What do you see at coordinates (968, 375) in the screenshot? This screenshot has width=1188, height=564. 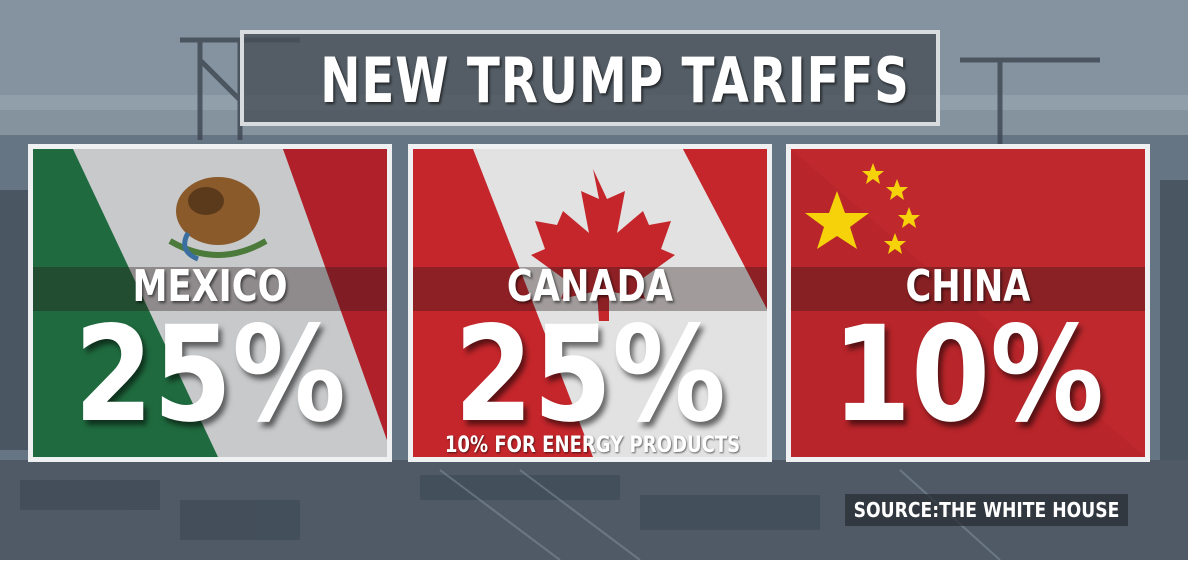 I see `tariff-rate: 10%` at bounding box center [968, 375].